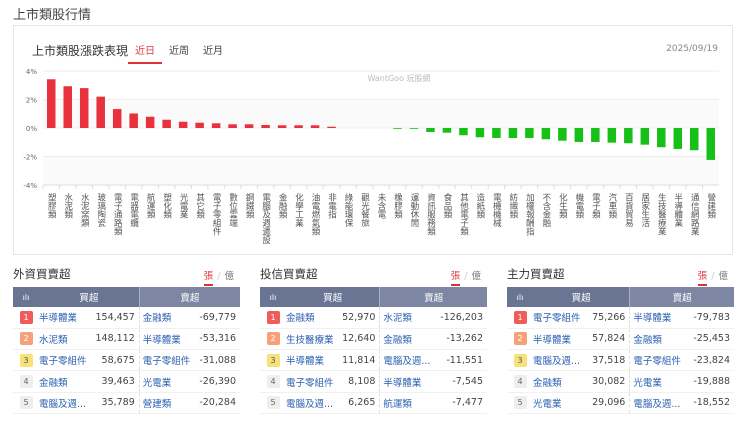 The image size is (740, 422). I want to click on rank-badge: 1, so click(26, 317).